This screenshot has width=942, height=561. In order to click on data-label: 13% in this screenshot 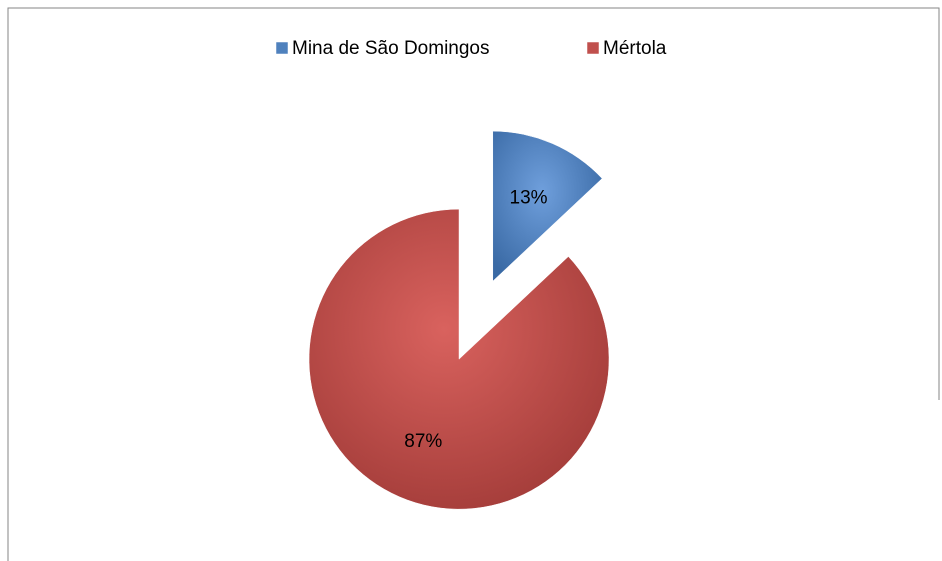, I will do `click(529, 198)`.